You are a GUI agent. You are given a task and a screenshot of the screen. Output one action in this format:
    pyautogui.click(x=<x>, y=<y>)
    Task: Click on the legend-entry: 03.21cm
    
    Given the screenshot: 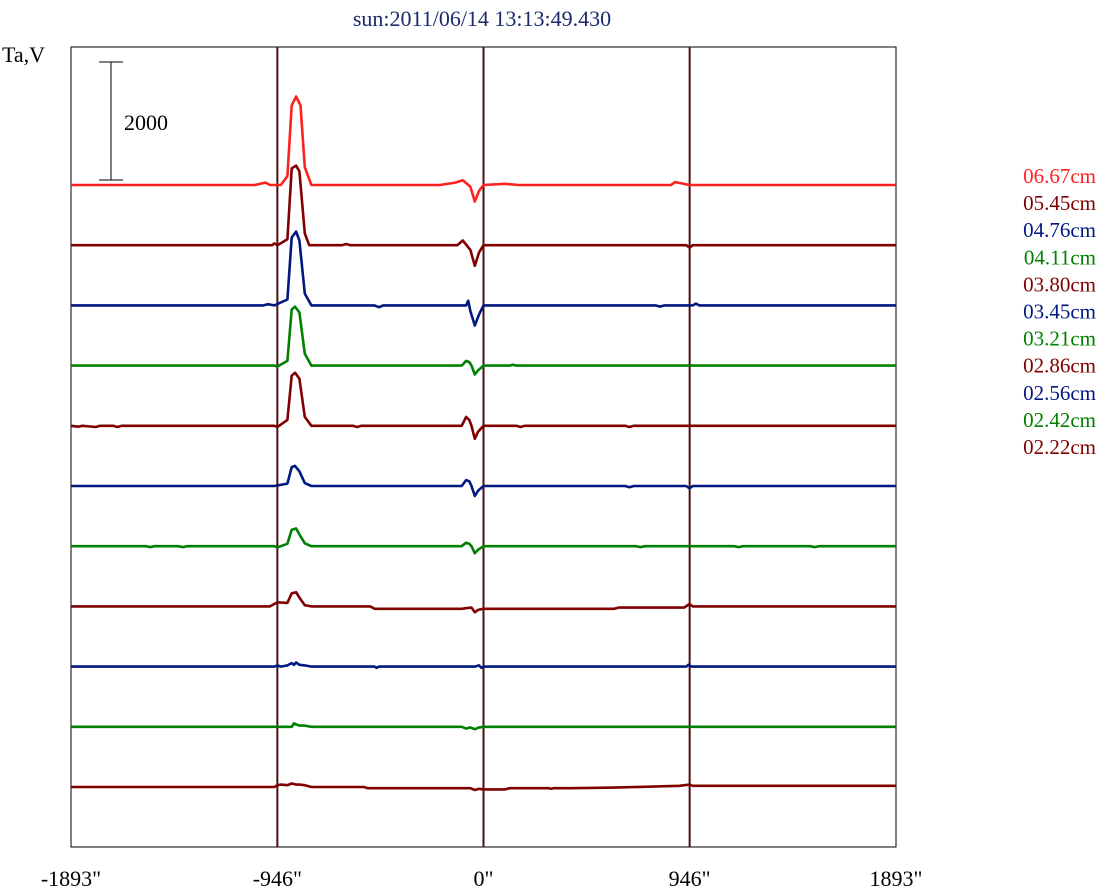 What is the action you would take?
    pyautogui.click(x=1059, y=339)
    